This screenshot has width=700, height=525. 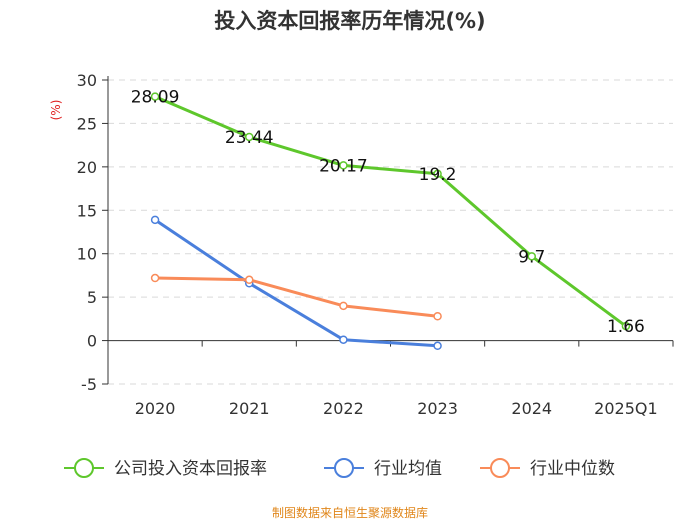 I want to click on y-tick-label: -5, so click(x=89, y=384).